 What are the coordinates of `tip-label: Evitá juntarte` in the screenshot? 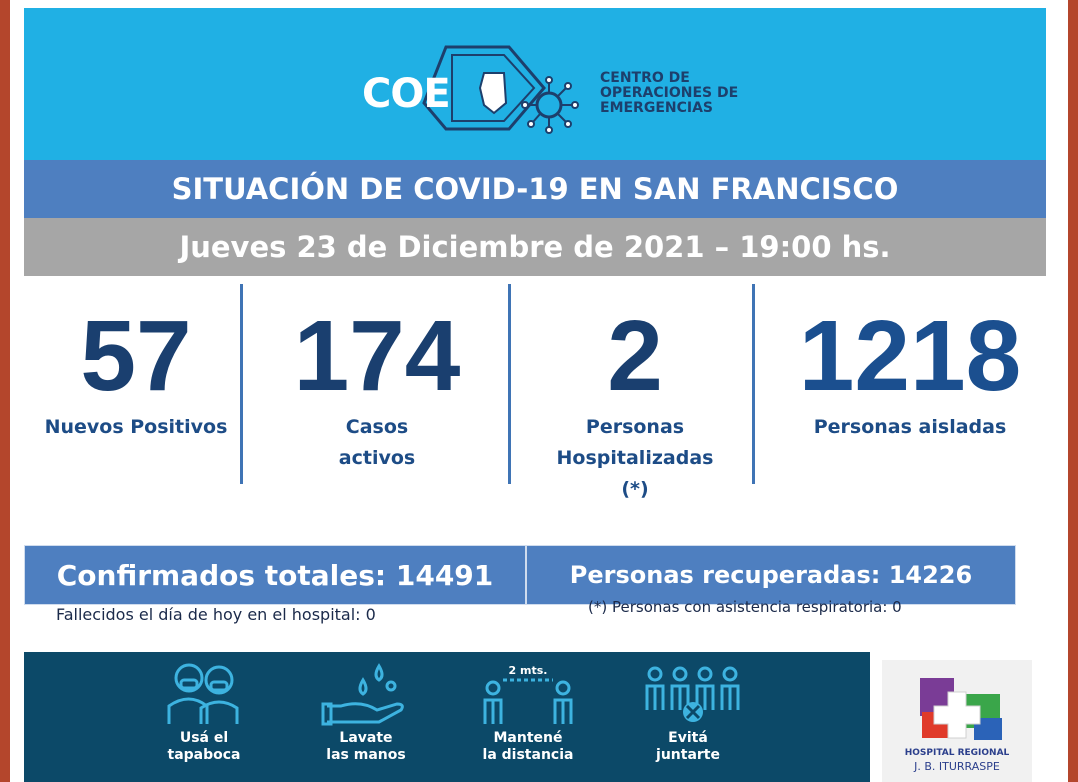 It's located at (688, 747).